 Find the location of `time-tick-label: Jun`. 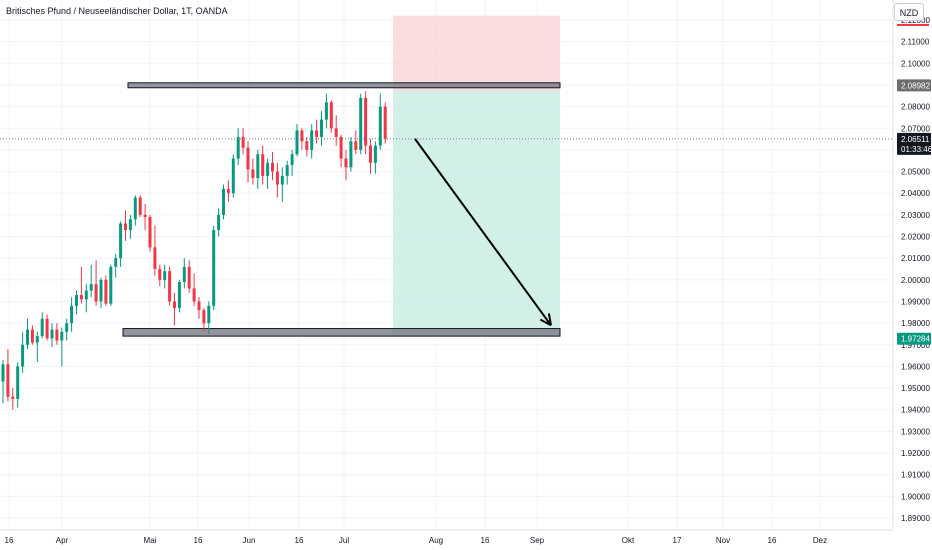

time-tick-label: Jun is located at coordinates (249, 540).